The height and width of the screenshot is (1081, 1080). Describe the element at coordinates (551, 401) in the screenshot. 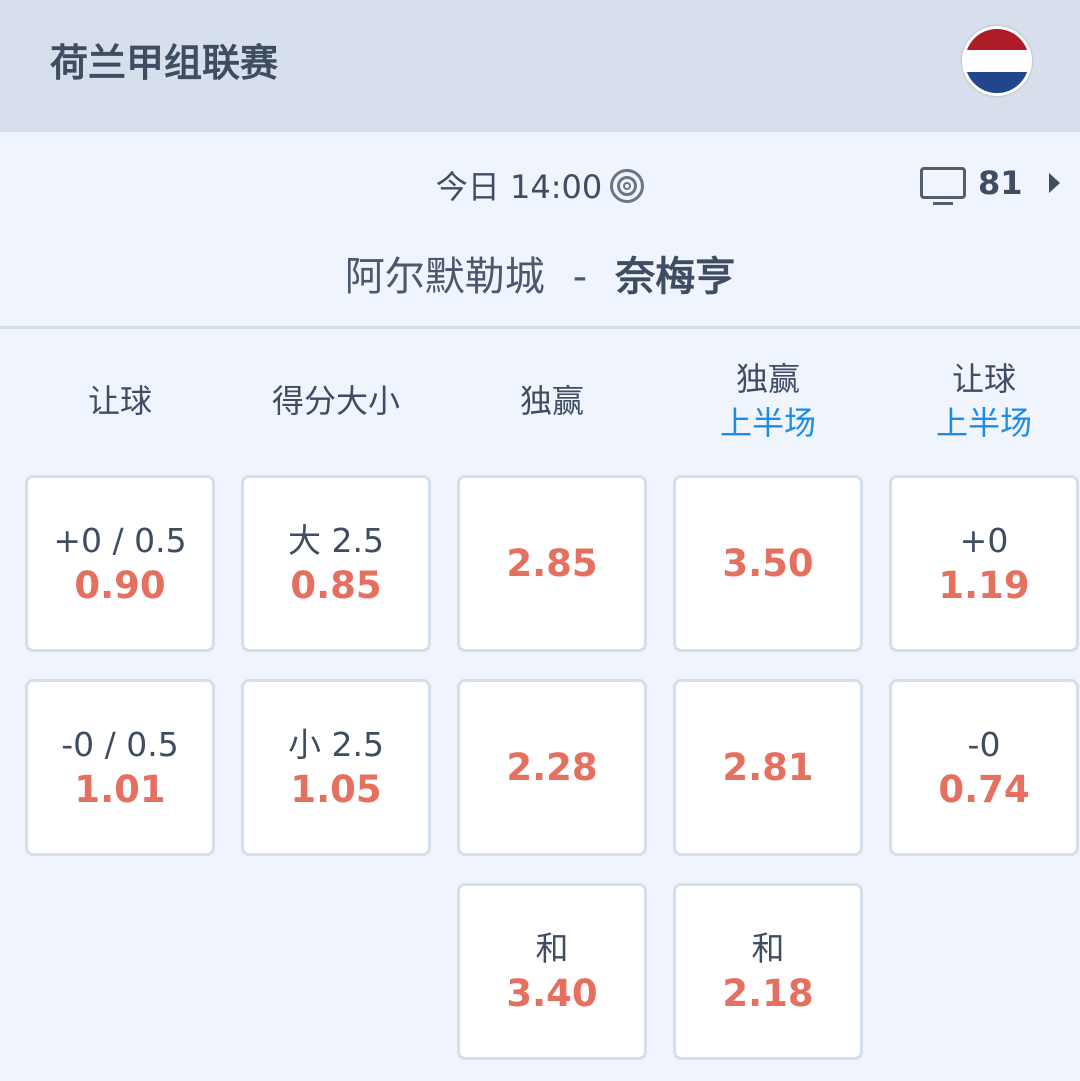

I see `column-header: 独赢` at that location.